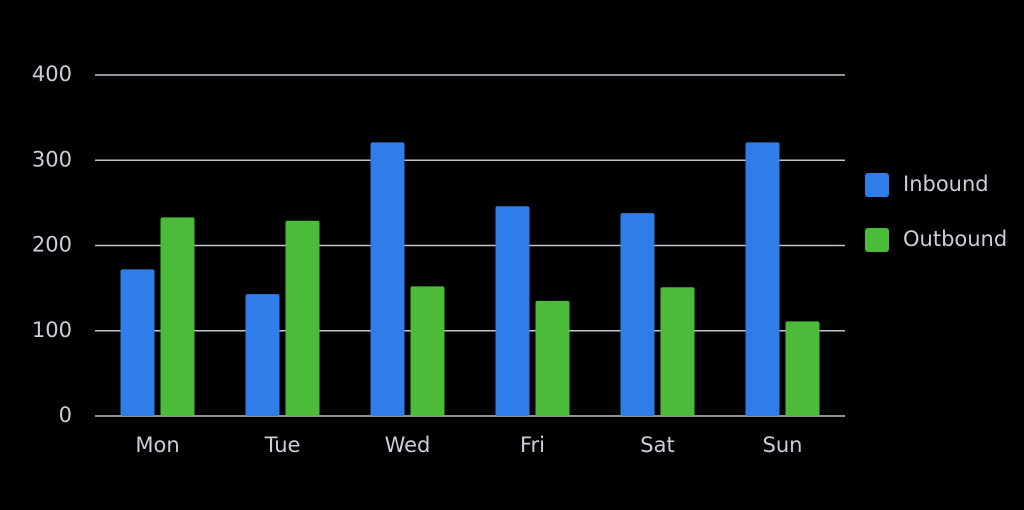 This screenshot has width=1024, height=510. Describe the element at coordinates (955, 239) in the screenshot. I see `legend-label: Outbound` at that location.